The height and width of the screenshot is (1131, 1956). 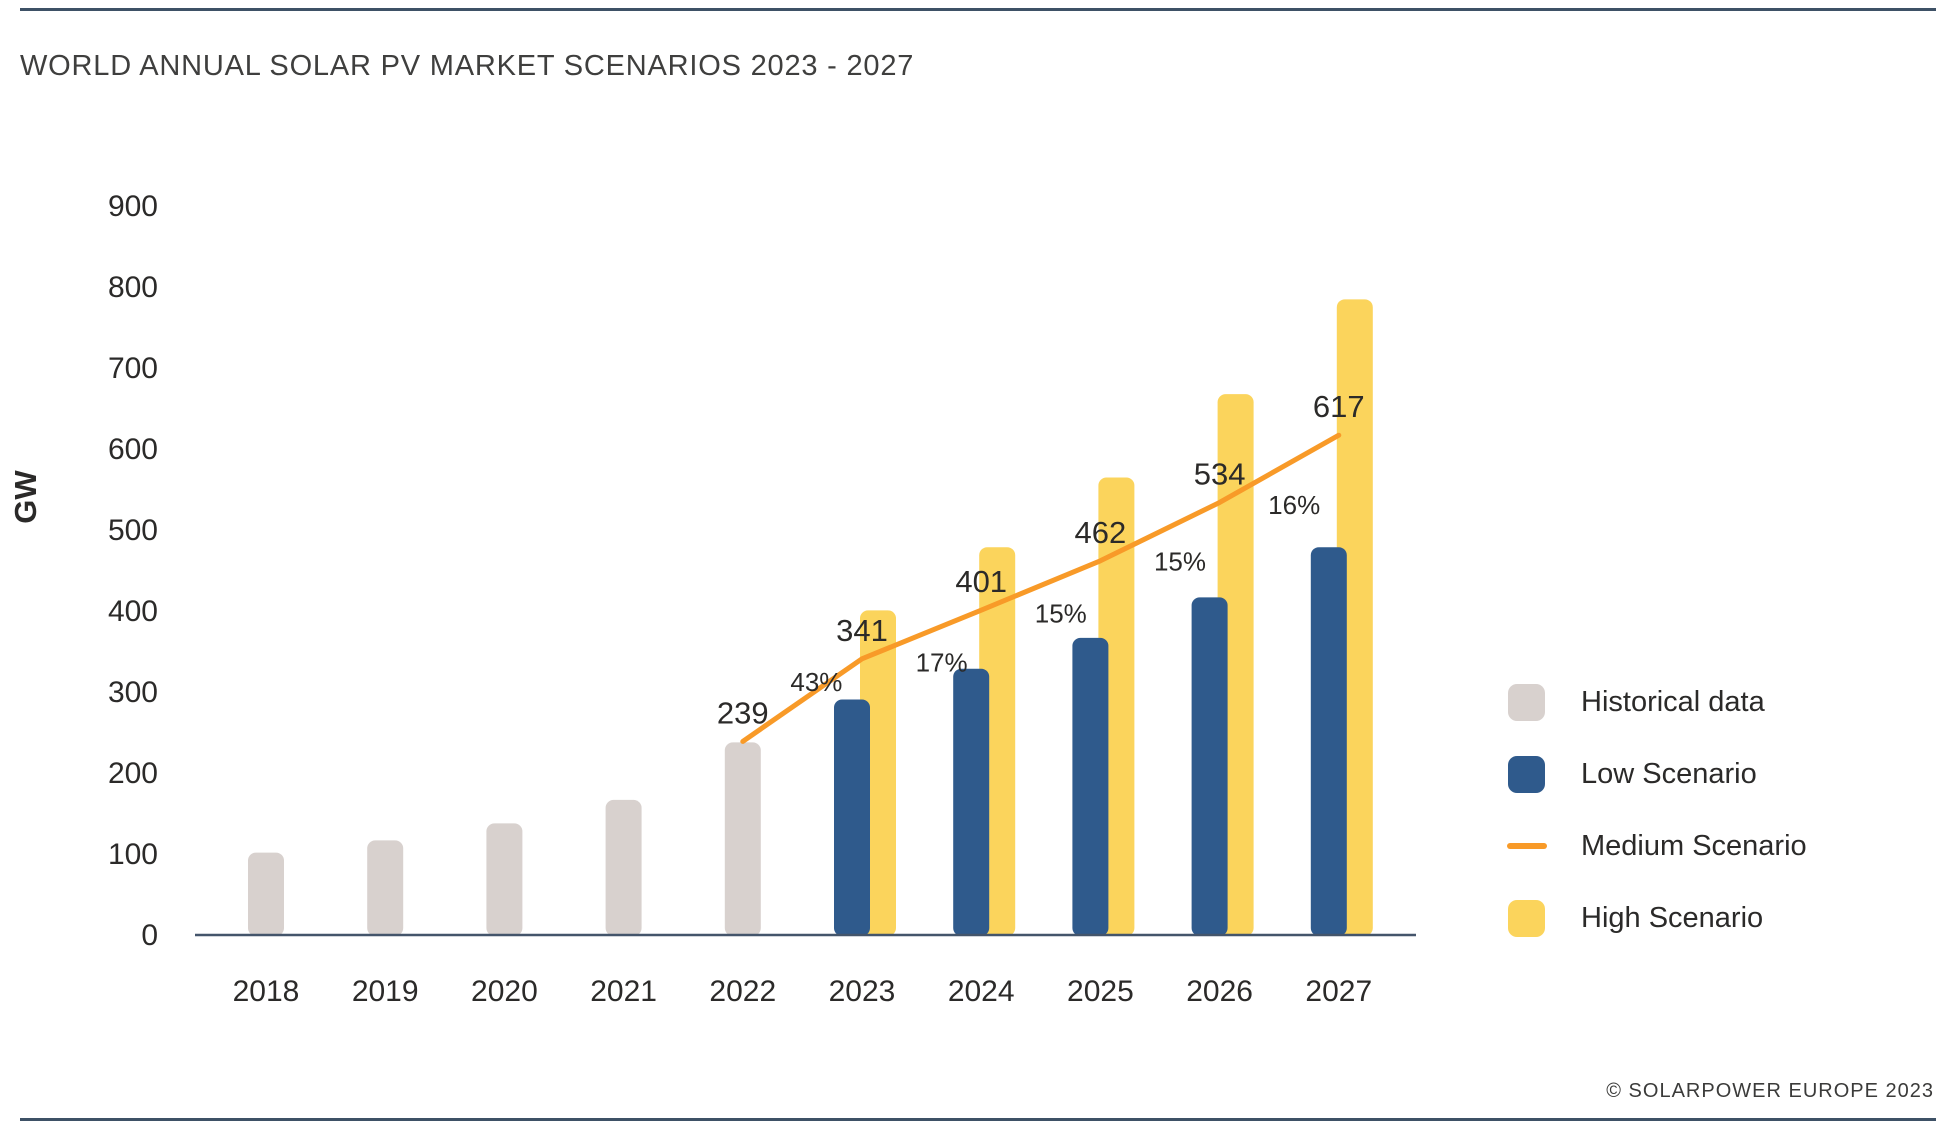 I want to click on medium-value-label: 239, so click(x=743, y=712).